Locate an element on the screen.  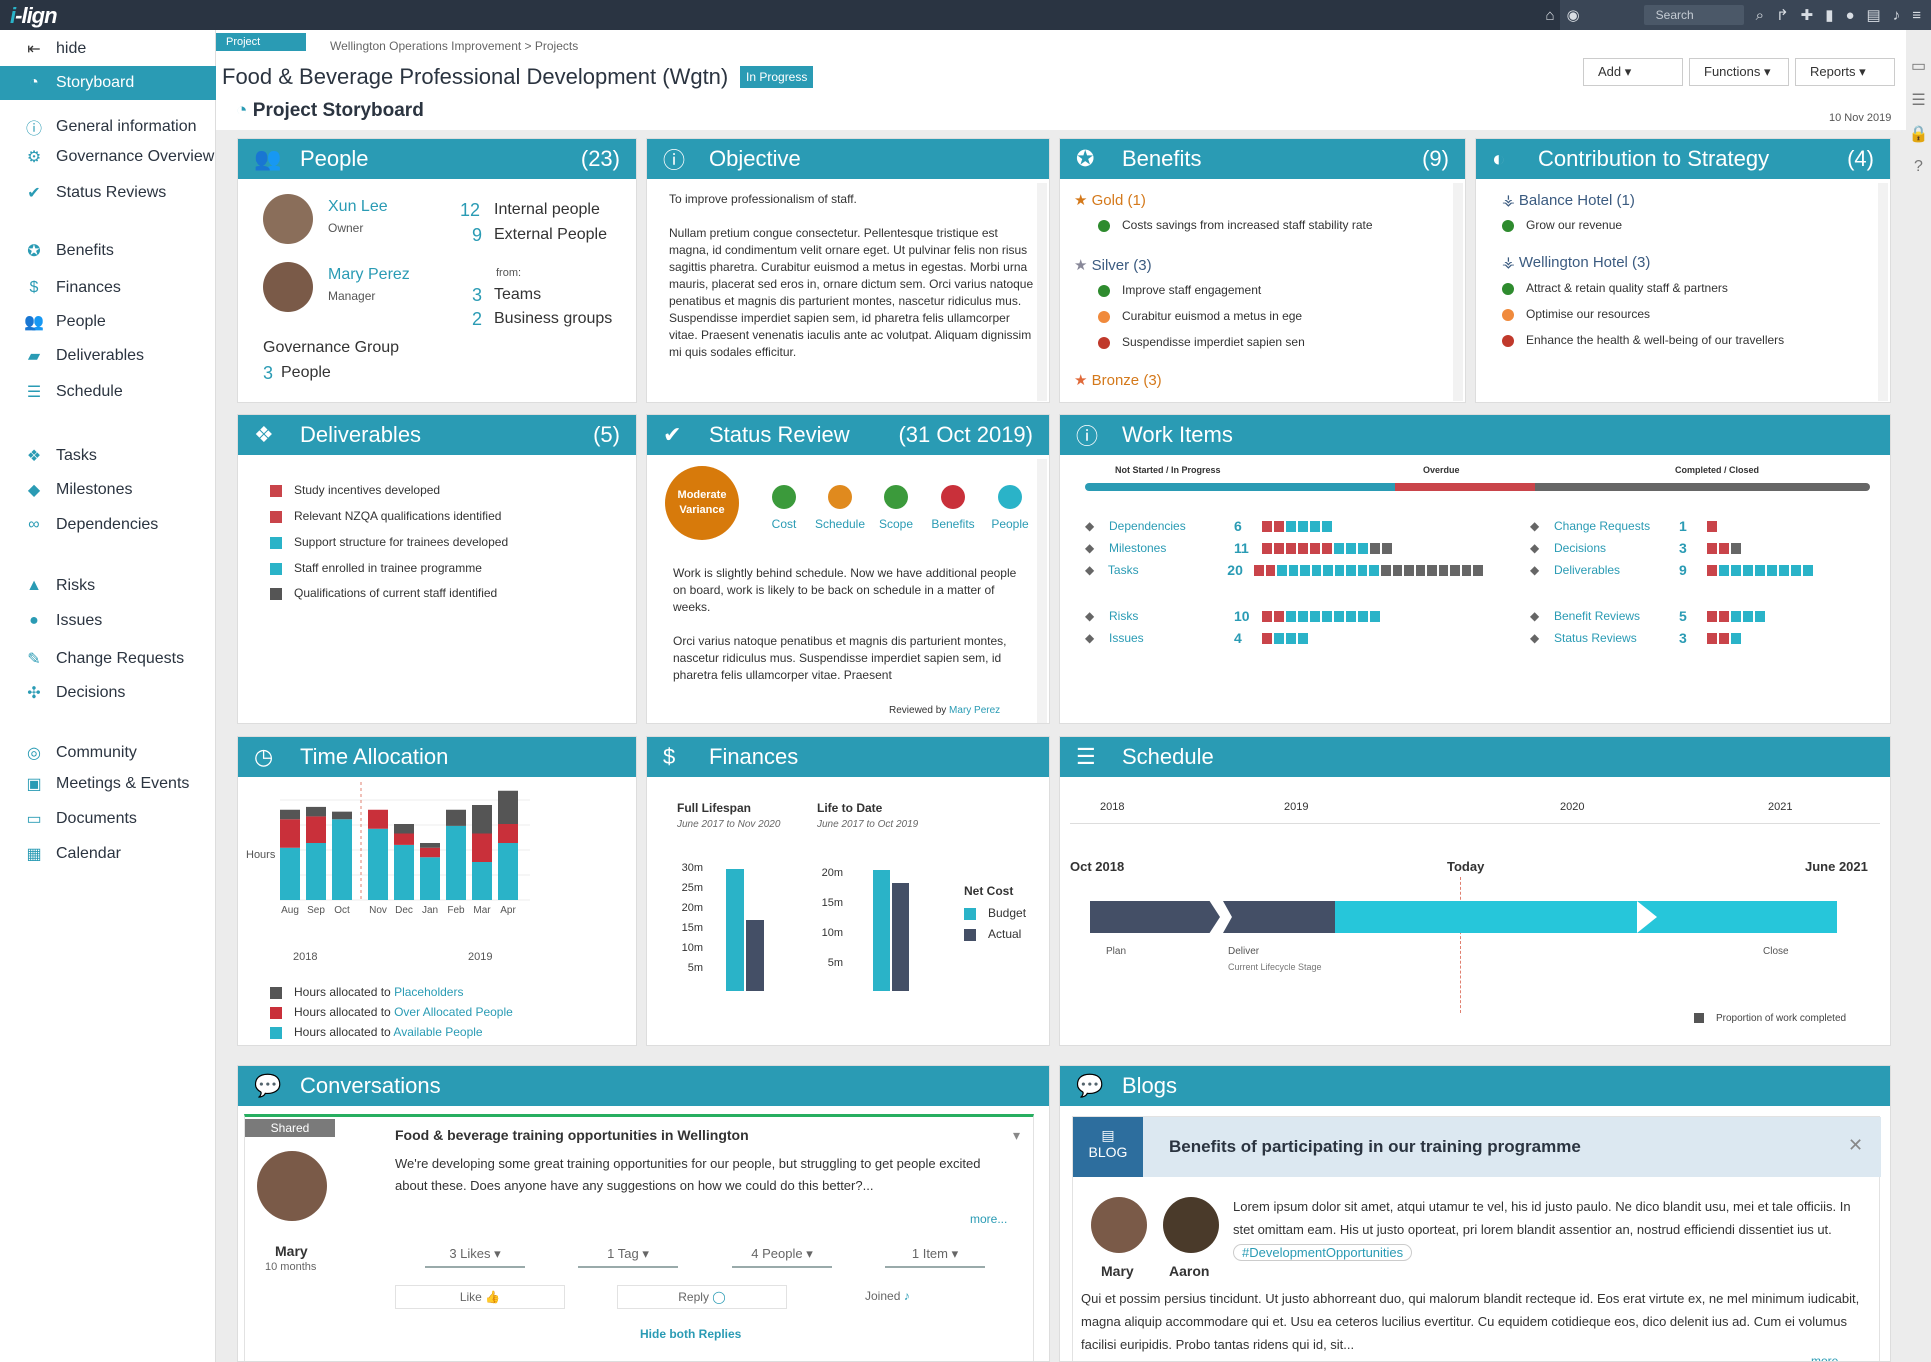
work-item-label: Issues is located at coordinates (1126, 638).